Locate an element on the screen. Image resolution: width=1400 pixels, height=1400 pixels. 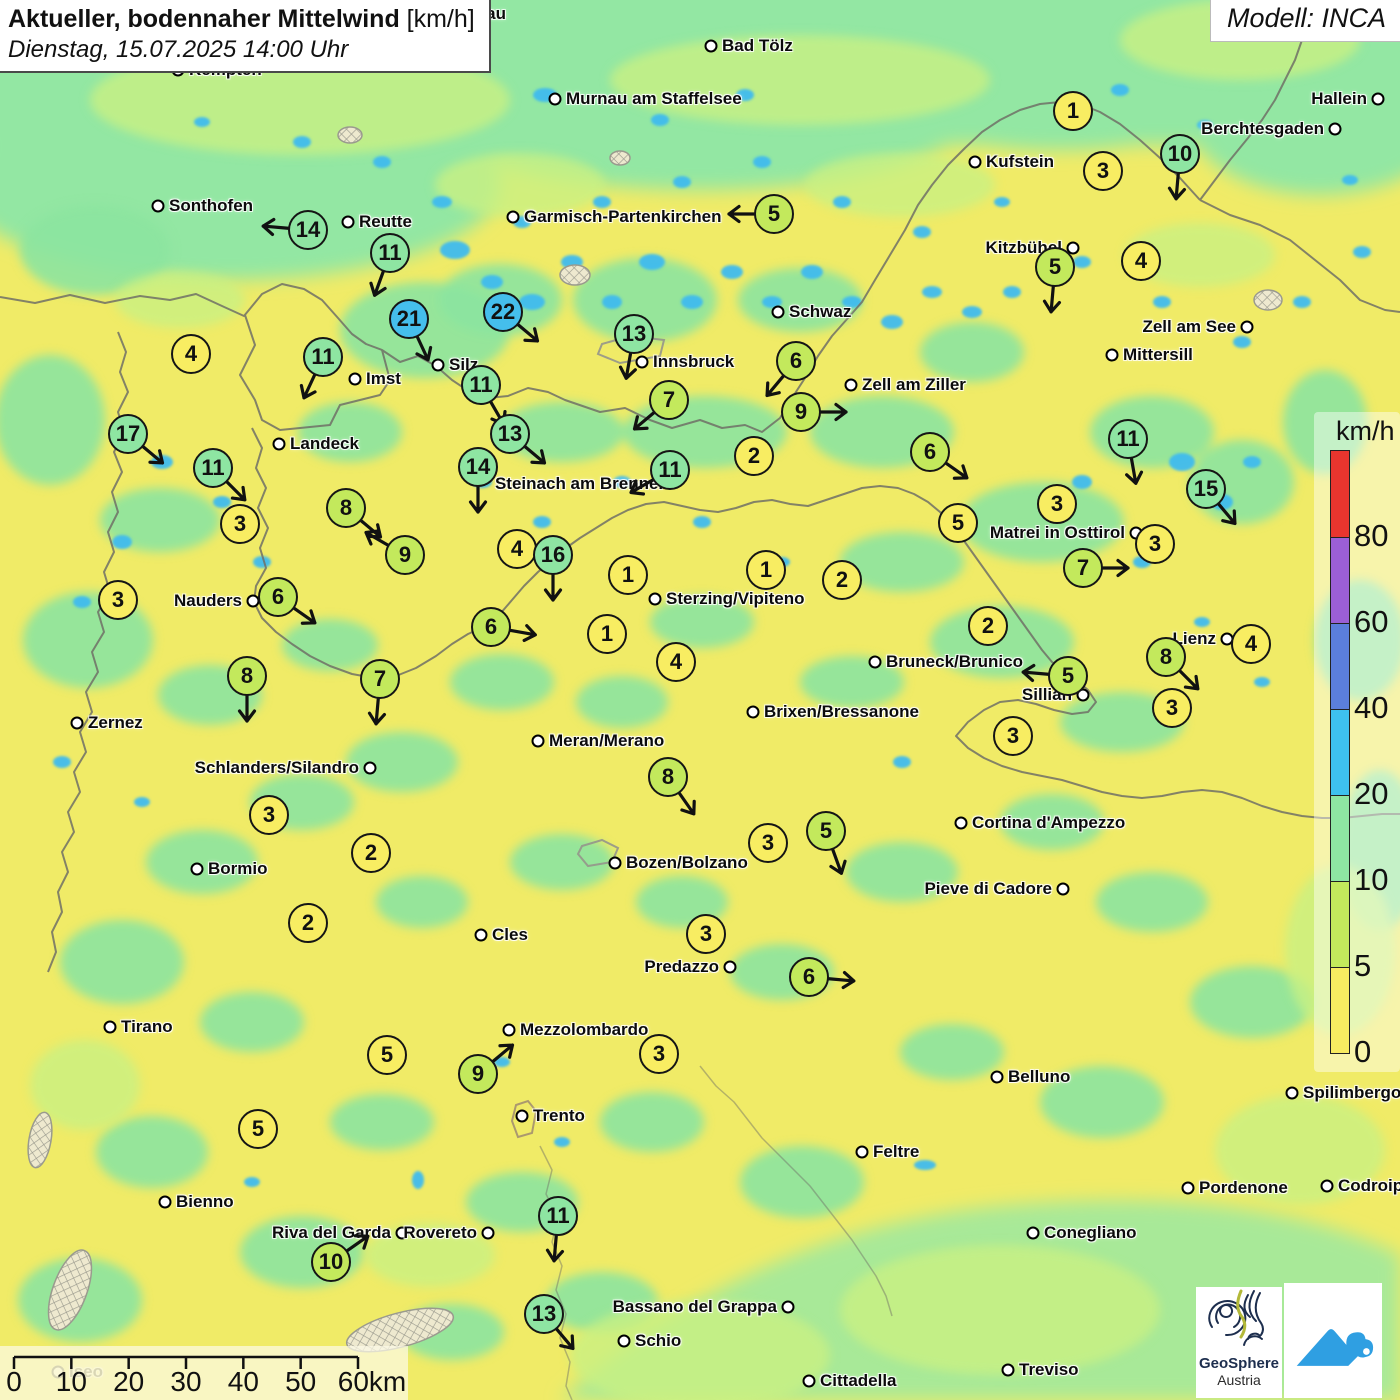
city-label: Belluno is located at coordinates (1039, 1076).